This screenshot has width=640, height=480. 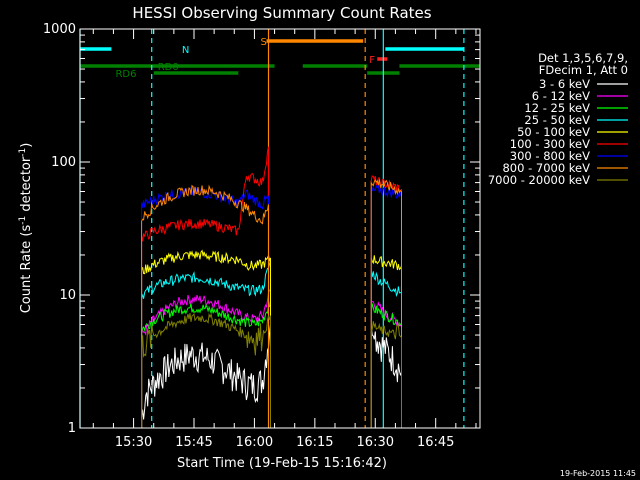 I want to click on legend-entry-label: 7000 - 20000 keV, so click(x=539, y=180).